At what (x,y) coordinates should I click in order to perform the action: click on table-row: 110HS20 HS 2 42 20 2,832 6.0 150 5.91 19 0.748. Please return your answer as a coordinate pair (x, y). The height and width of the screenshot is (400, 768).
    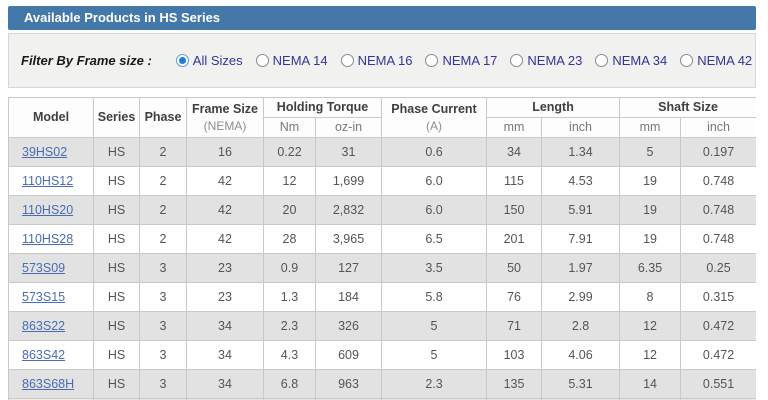
    Looking at the image, I should click on (382, 210).